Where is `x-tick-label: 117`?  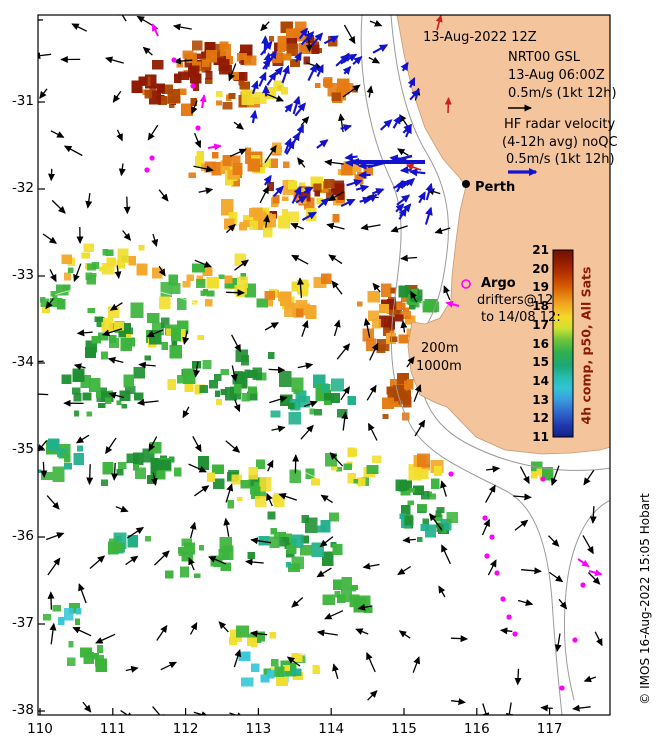 x-tick-label: 117 is located at coordinates (549, 729).